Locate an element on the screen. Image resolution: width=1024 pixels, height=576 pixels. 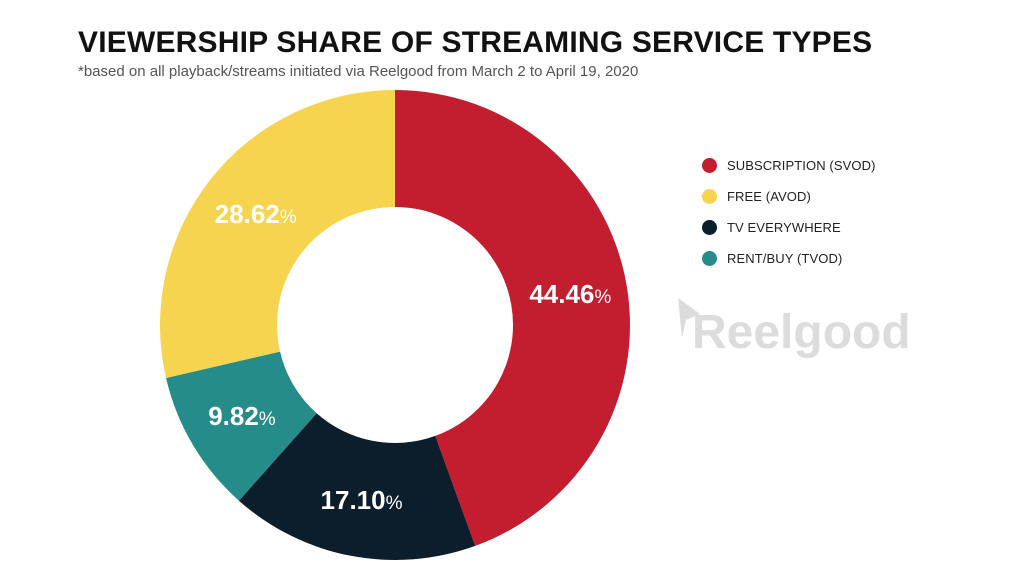
slice-label-value-3: 9.82 is located at coordinates (233, 416).